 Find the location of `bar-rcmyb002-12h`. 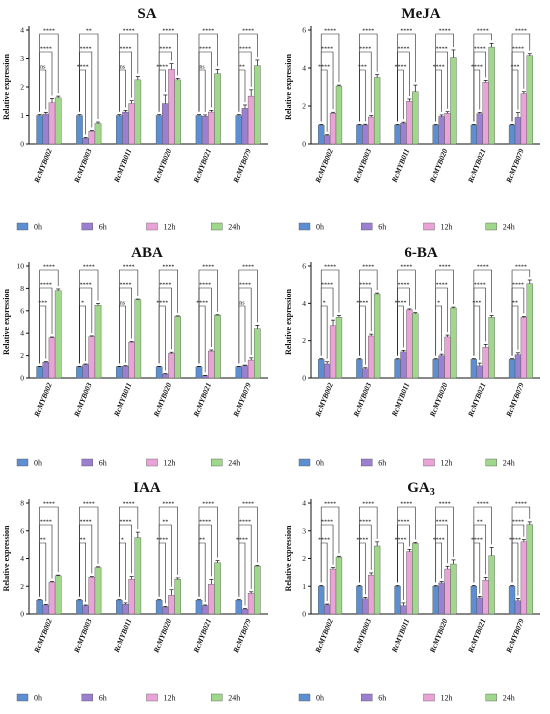

bar-rcmyb002-12h is located at coordinates (333, 352).